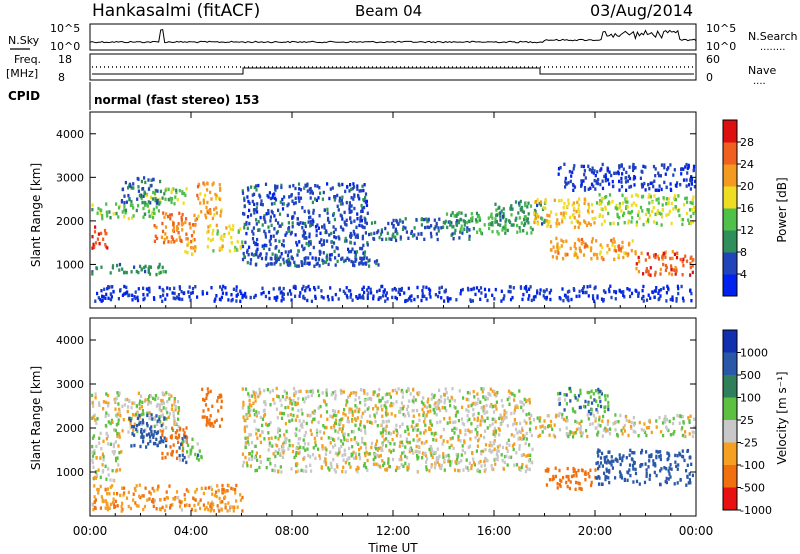  What do you see at coordinates (730, 476) in the screenshot?
I see `colorbar-swatch` at bounding box center [730, 476].